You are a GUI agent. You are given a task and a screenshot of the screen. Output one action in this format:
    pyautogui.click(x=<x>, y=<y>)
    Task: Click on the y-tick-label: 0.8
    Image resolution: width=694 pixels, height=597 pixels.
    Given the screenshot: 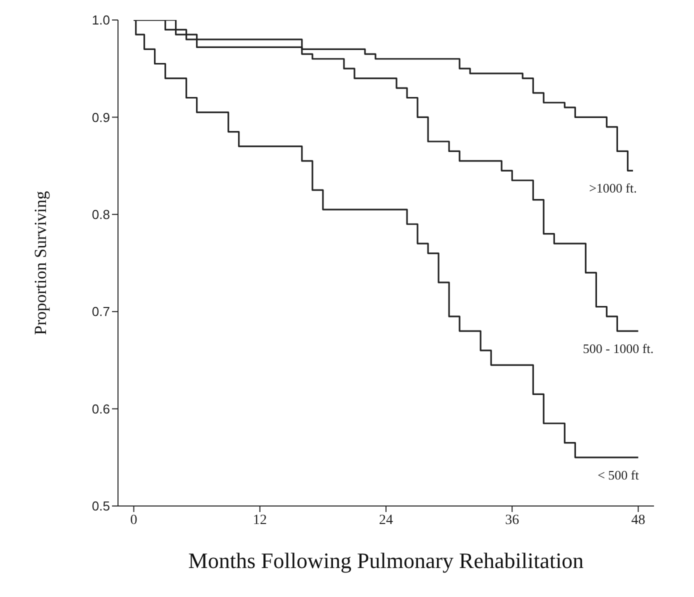 What is the action you would take?
    pyautogui.click(x=101, y=214)
    